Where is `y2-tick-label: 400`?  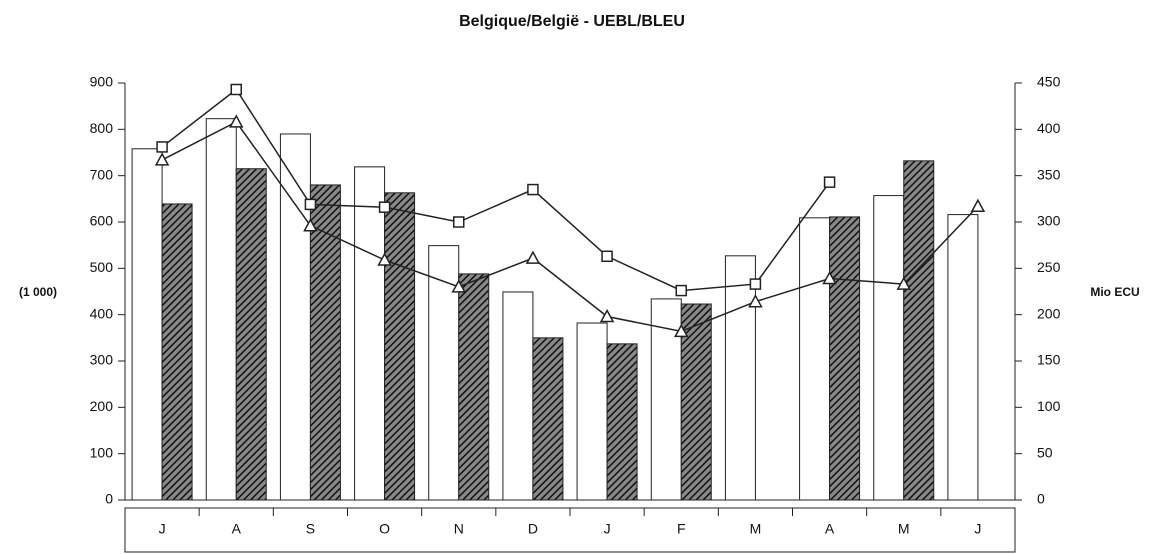 y2-tick-label: 400 is located at coordinates (1049, 128).